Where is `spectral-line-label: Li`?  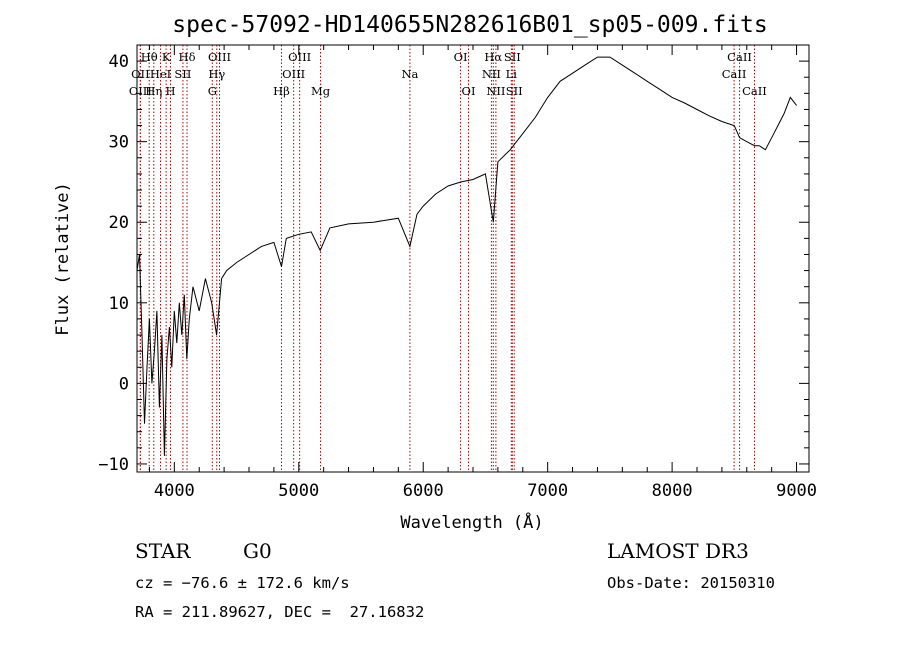 spectral-line-label: Li is located at coordinates (512, 74).